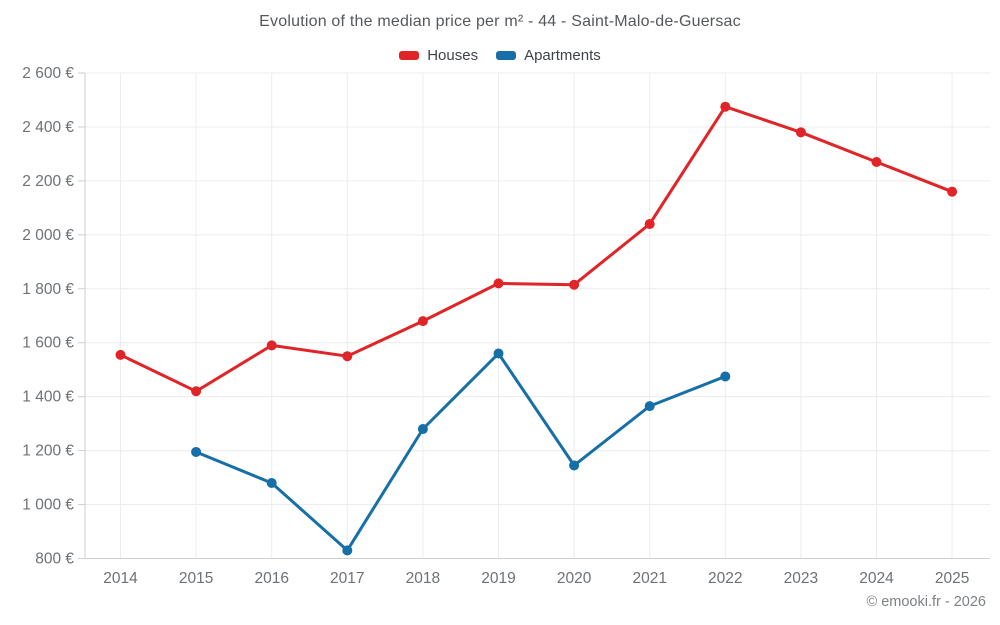 The height and width of the screenshot is (625, 1000). I want to click on y-tick-label: 1 200 €, so click(48, 451).